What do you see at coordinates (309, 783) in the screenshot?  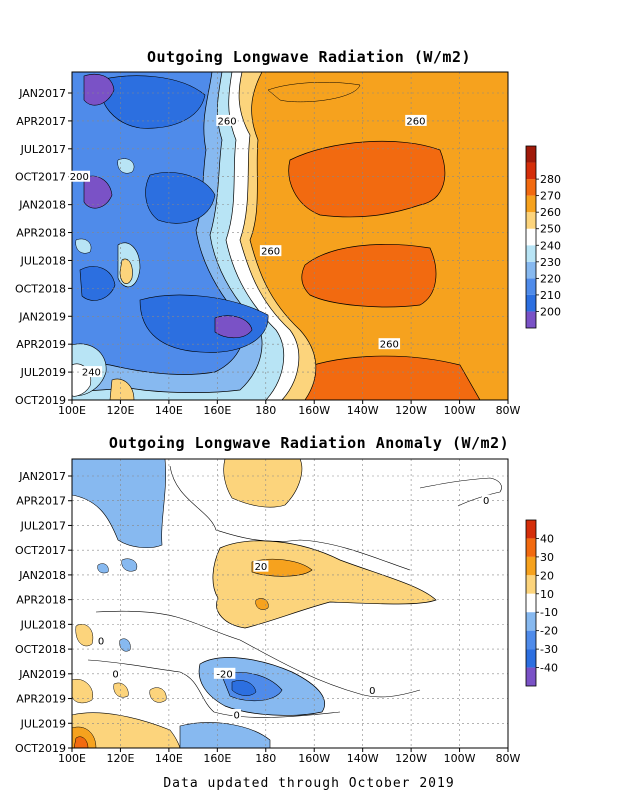 I see `data-updated-footer: Data updated through October 2019` at bounding box center [309, 783].